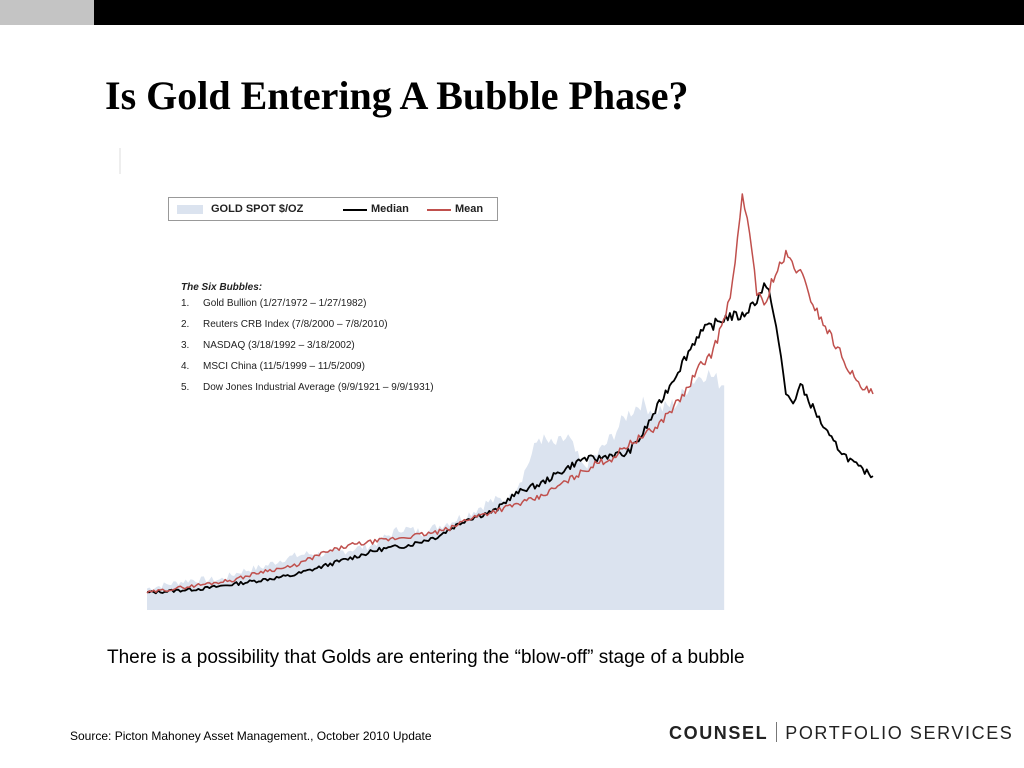 The width and height of the screenshot is (1024, 768). Describe the element at coordinates (185, 387) in the screenshot. I see `note-item-number: 5.` at that location.